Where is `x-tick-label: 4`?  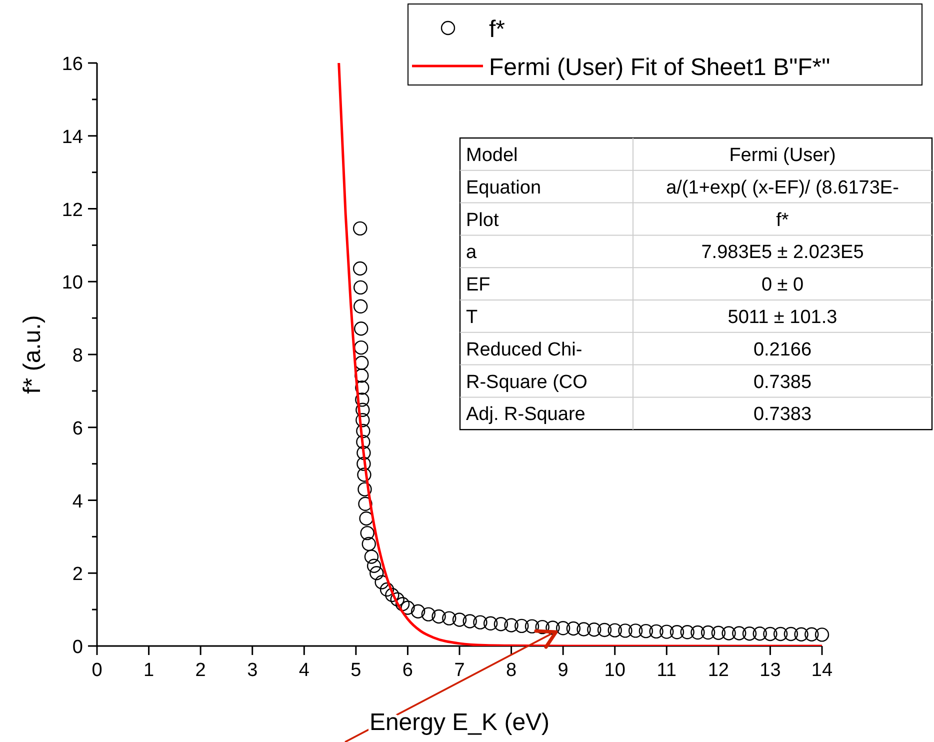
x-tick-label: 4 is located at coordinates (304, 670).